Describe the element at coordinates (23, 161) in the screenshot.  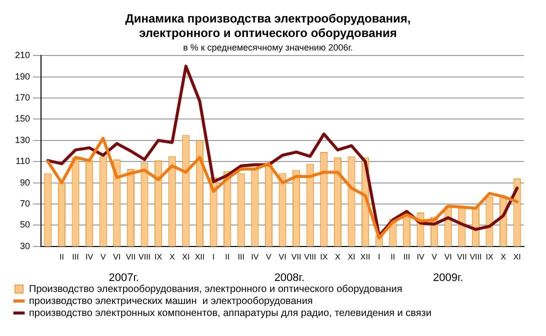
I see `y-tick-label: 110` at that location.